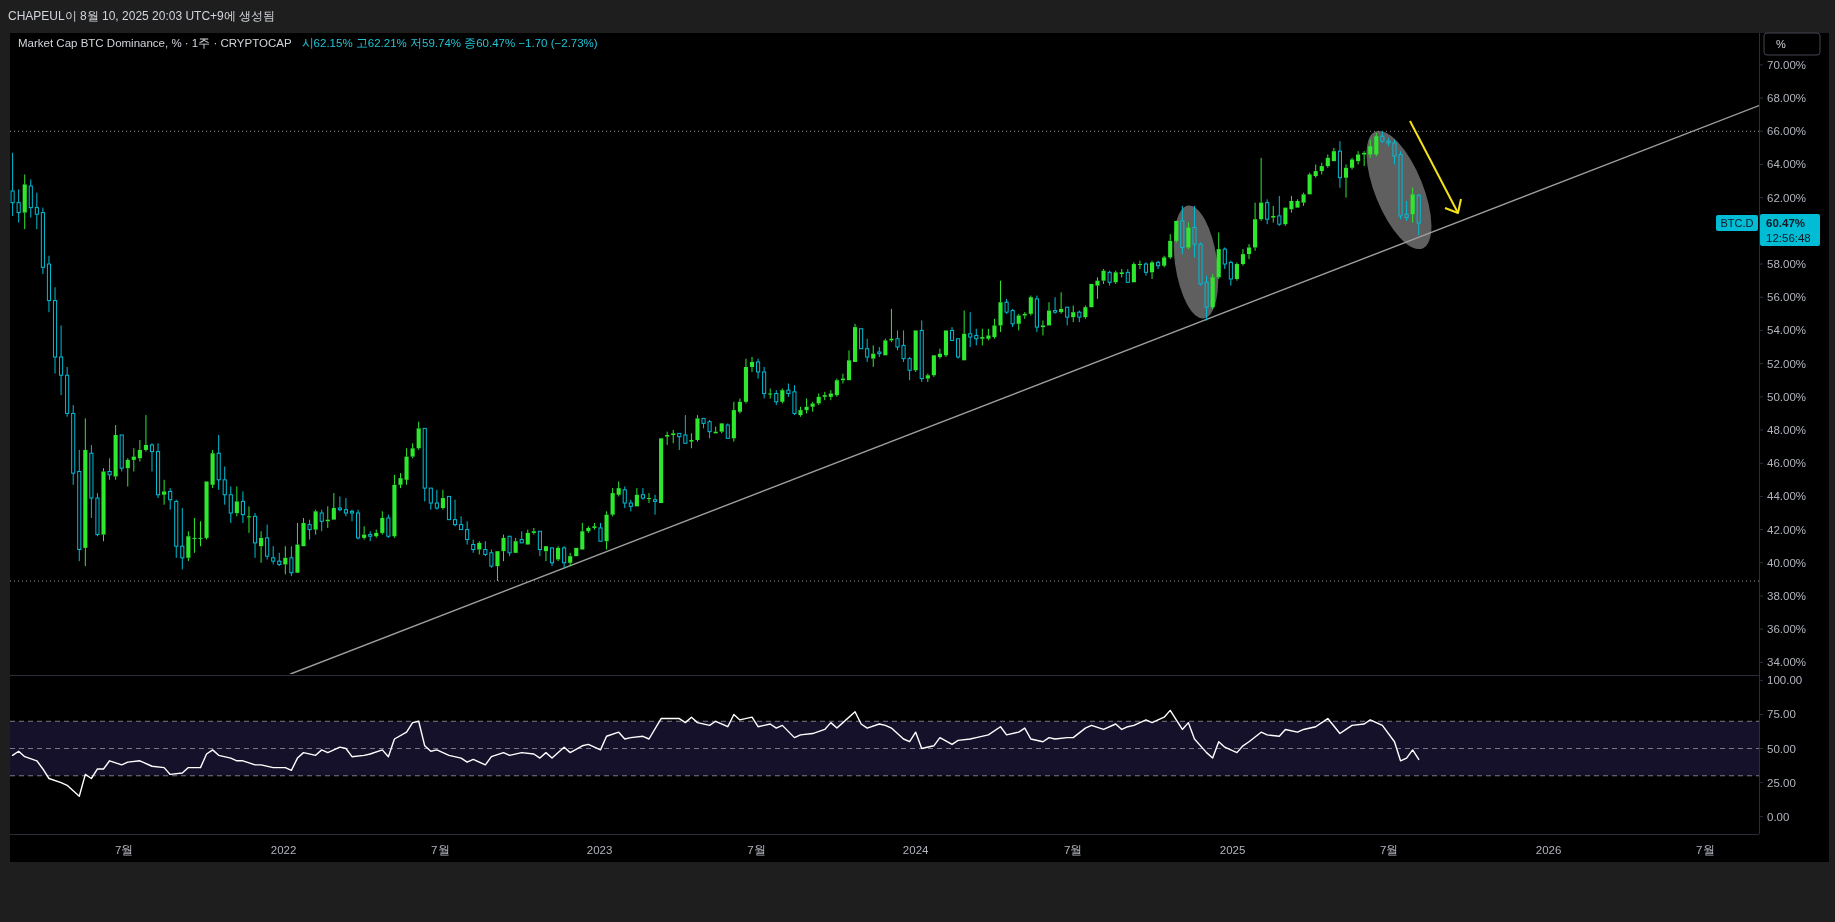 The image size is (1835, 922). I want to click on y-tick-label: 70.00%, so click(1787, 64).